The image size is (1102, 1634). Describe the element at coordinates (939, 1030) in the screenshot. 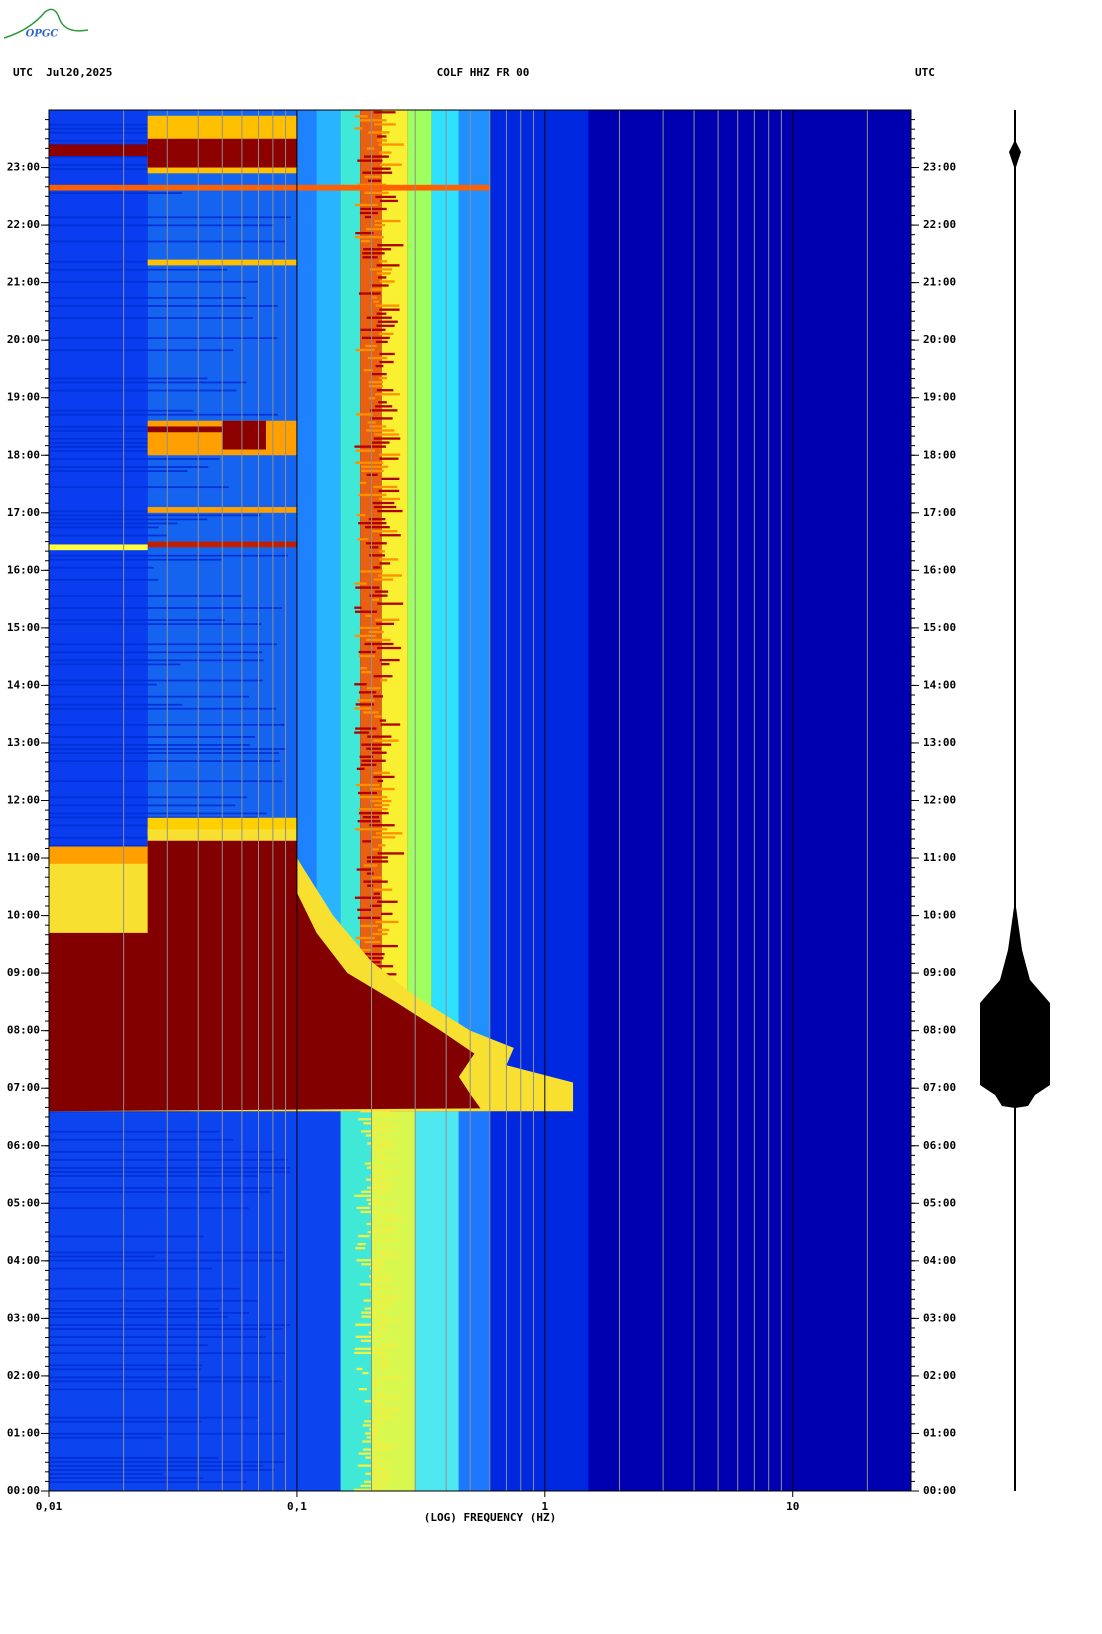

I see `y-tick-label-right: 08:00` at that location.